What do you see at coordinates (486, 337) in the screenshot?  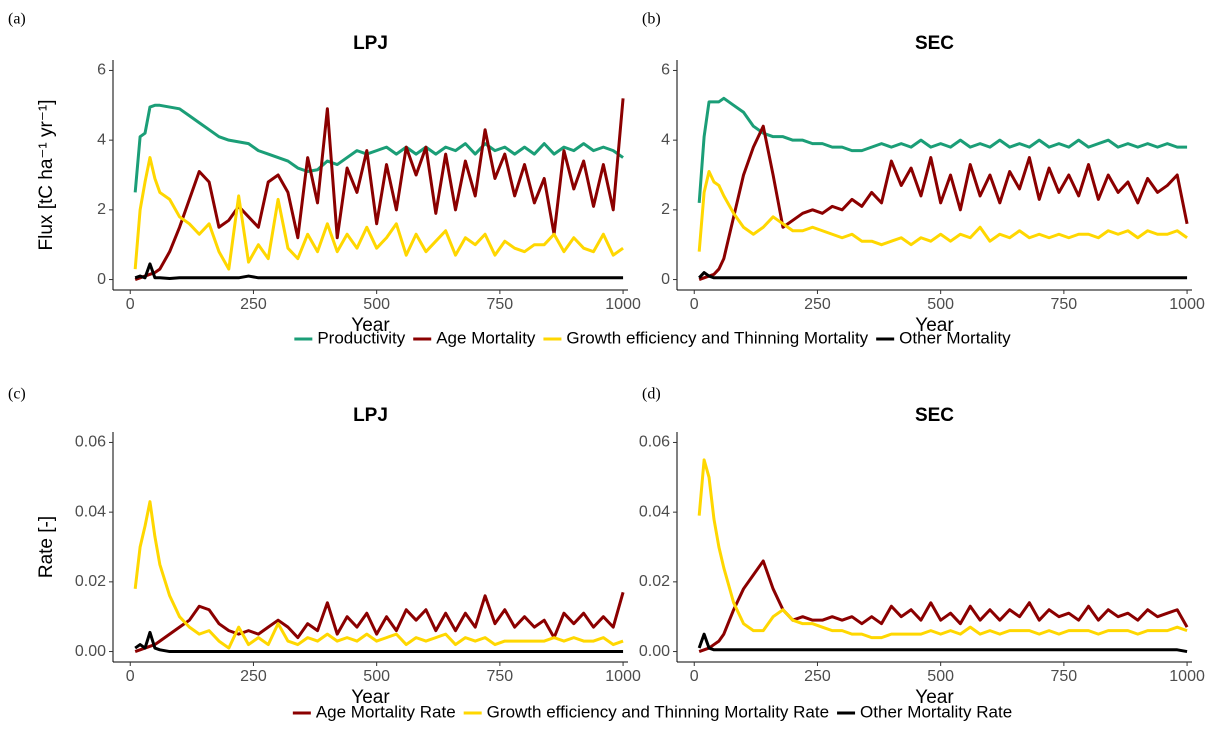 I see `legend-label: Age Mortality` at bounding box center [486, 337].